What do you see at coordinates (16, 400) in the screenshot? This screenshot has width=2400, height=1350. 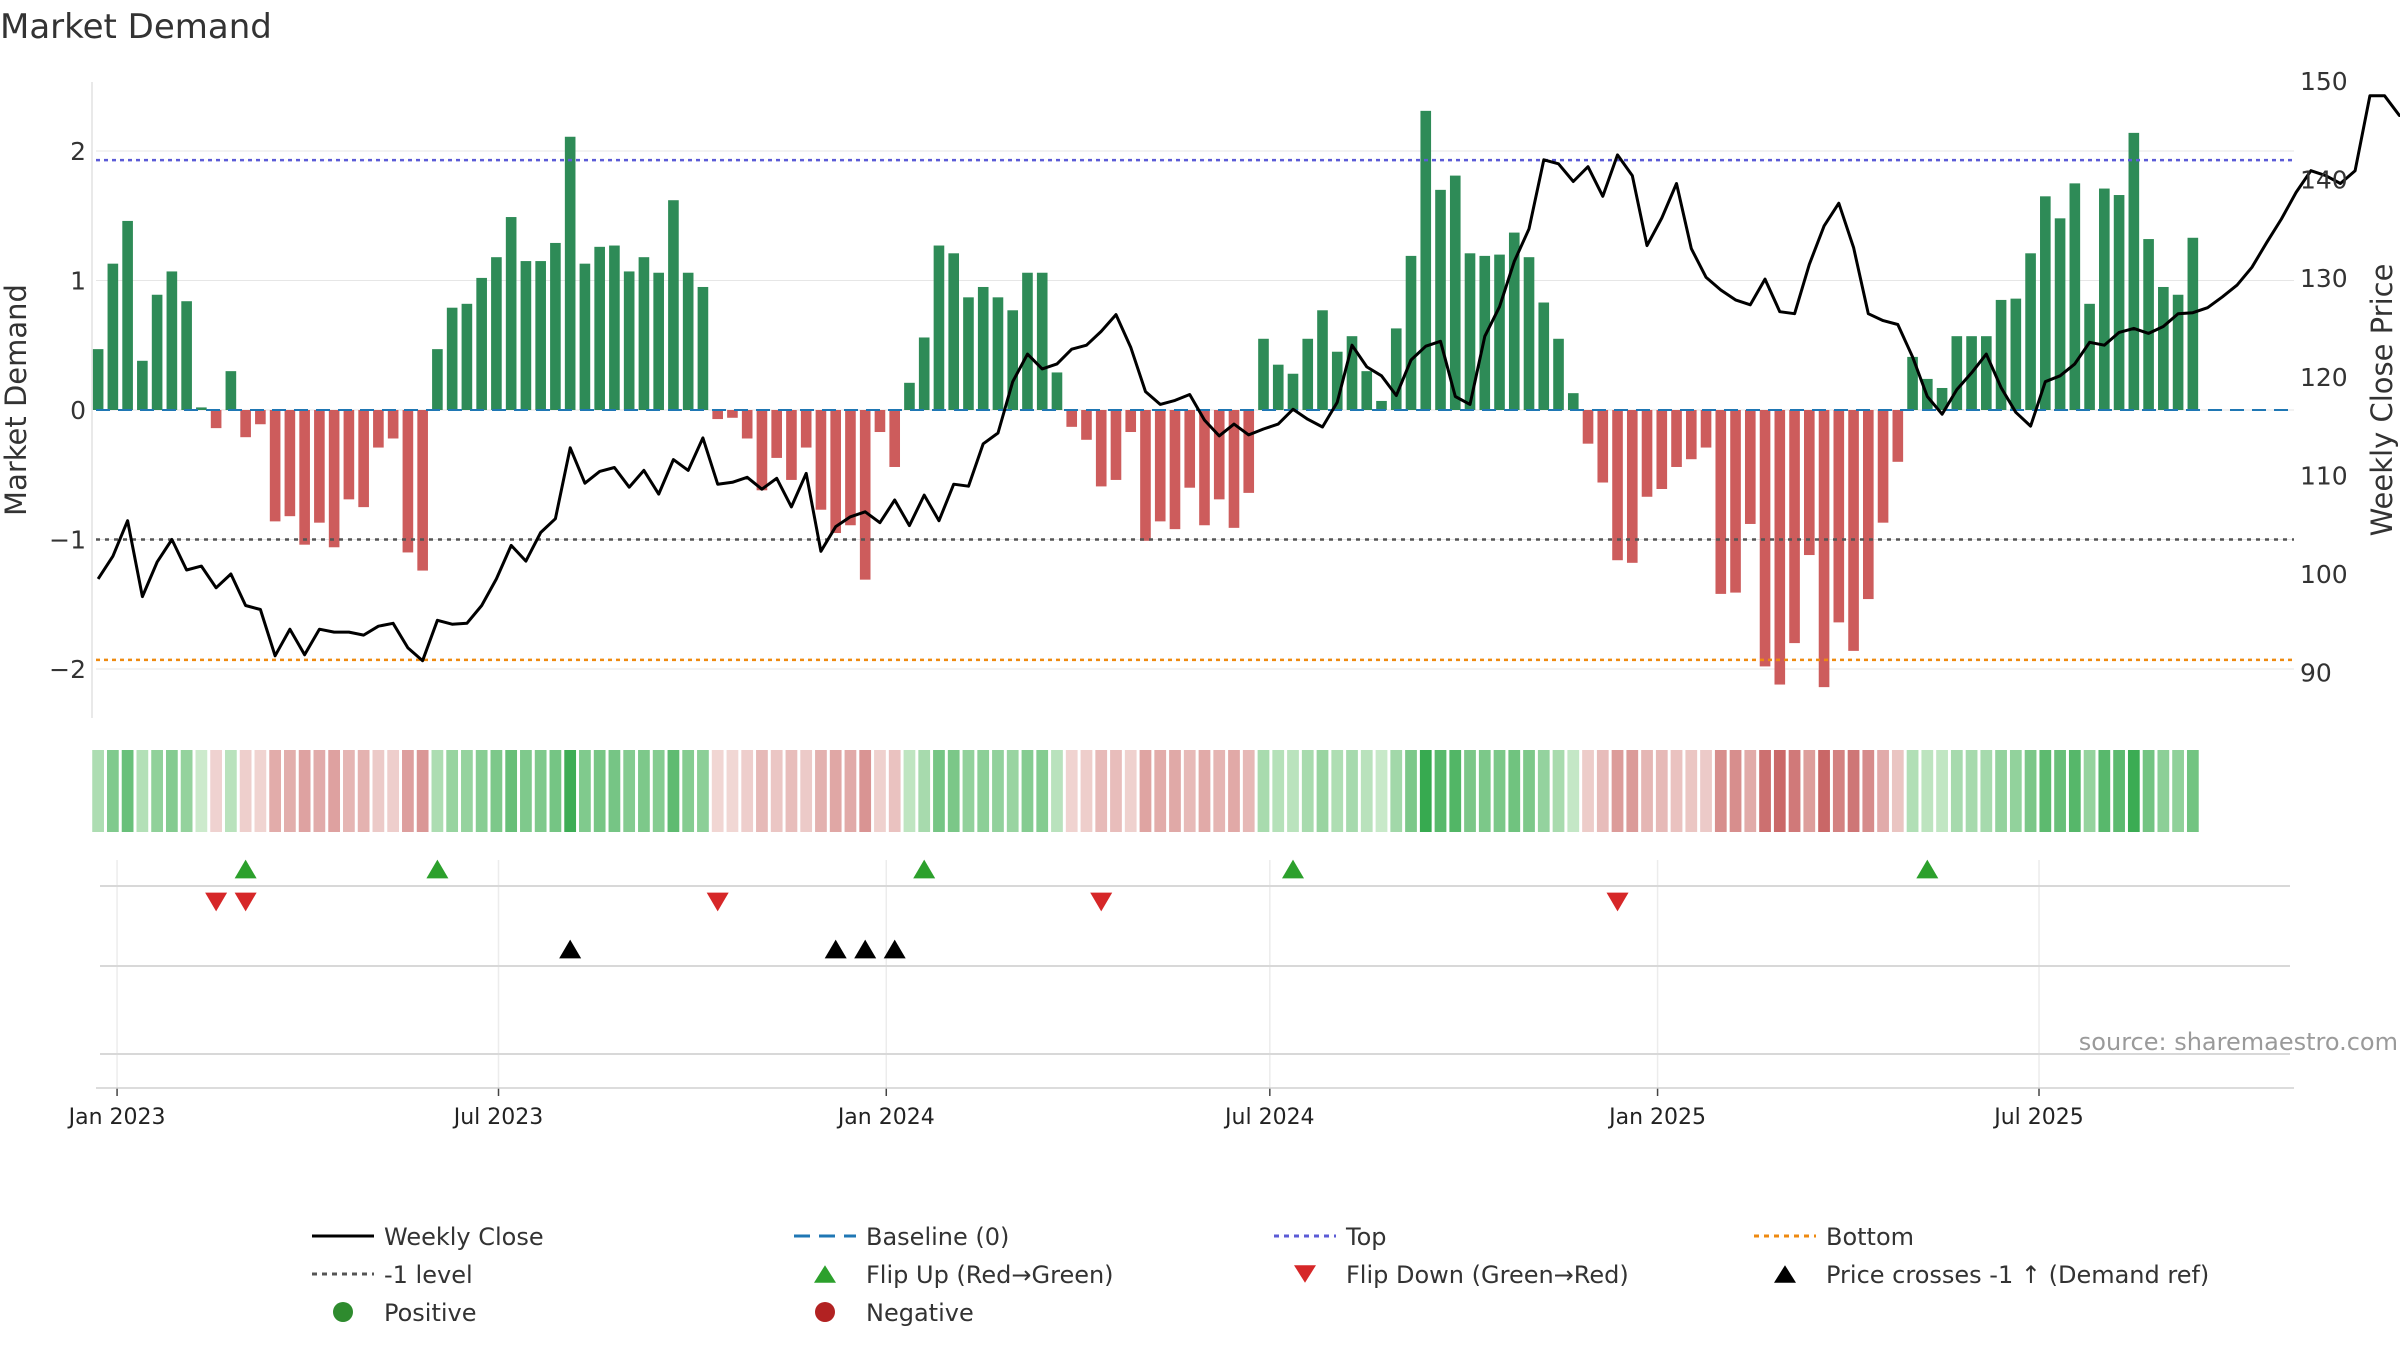 I see `y-axis-label: Market Demand` at bounding box center [16, 400].